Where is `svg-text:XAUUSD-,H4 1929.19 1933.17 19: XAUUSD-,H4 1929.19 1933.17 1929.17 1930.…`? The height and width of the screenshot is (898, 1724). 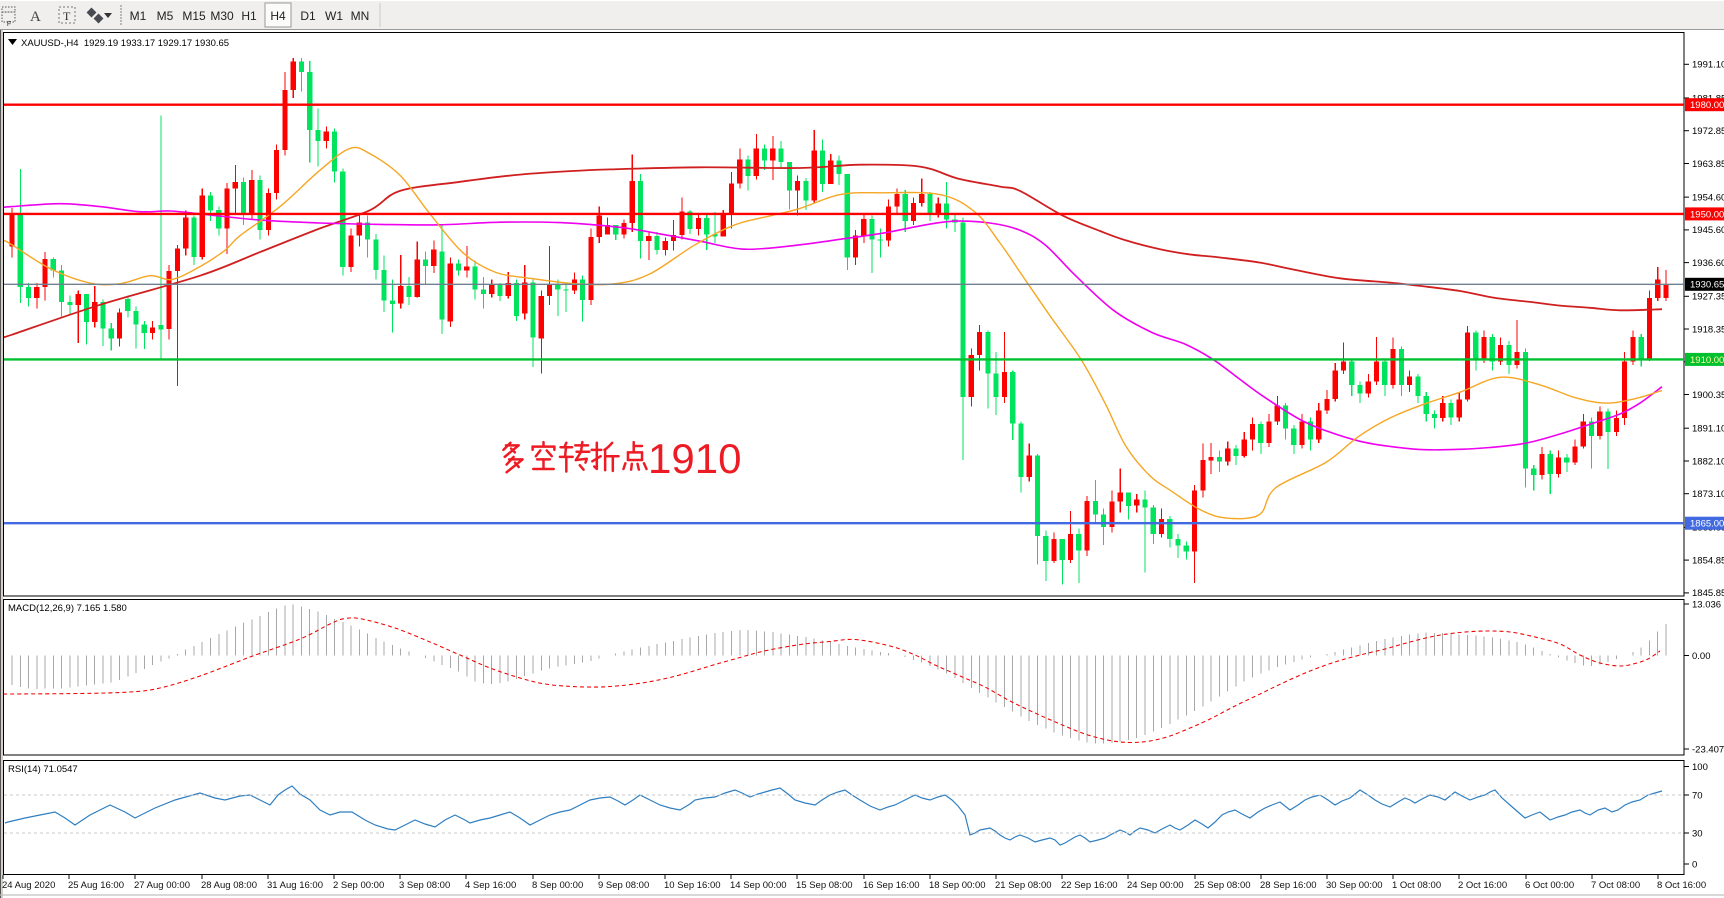
svg-text:XAUUSD-,H4 1929.19 1933.17 19: XAUUSD-,H4 1929.19 1933.17 1929.17 1930.… is located at coordinates (125, 43).